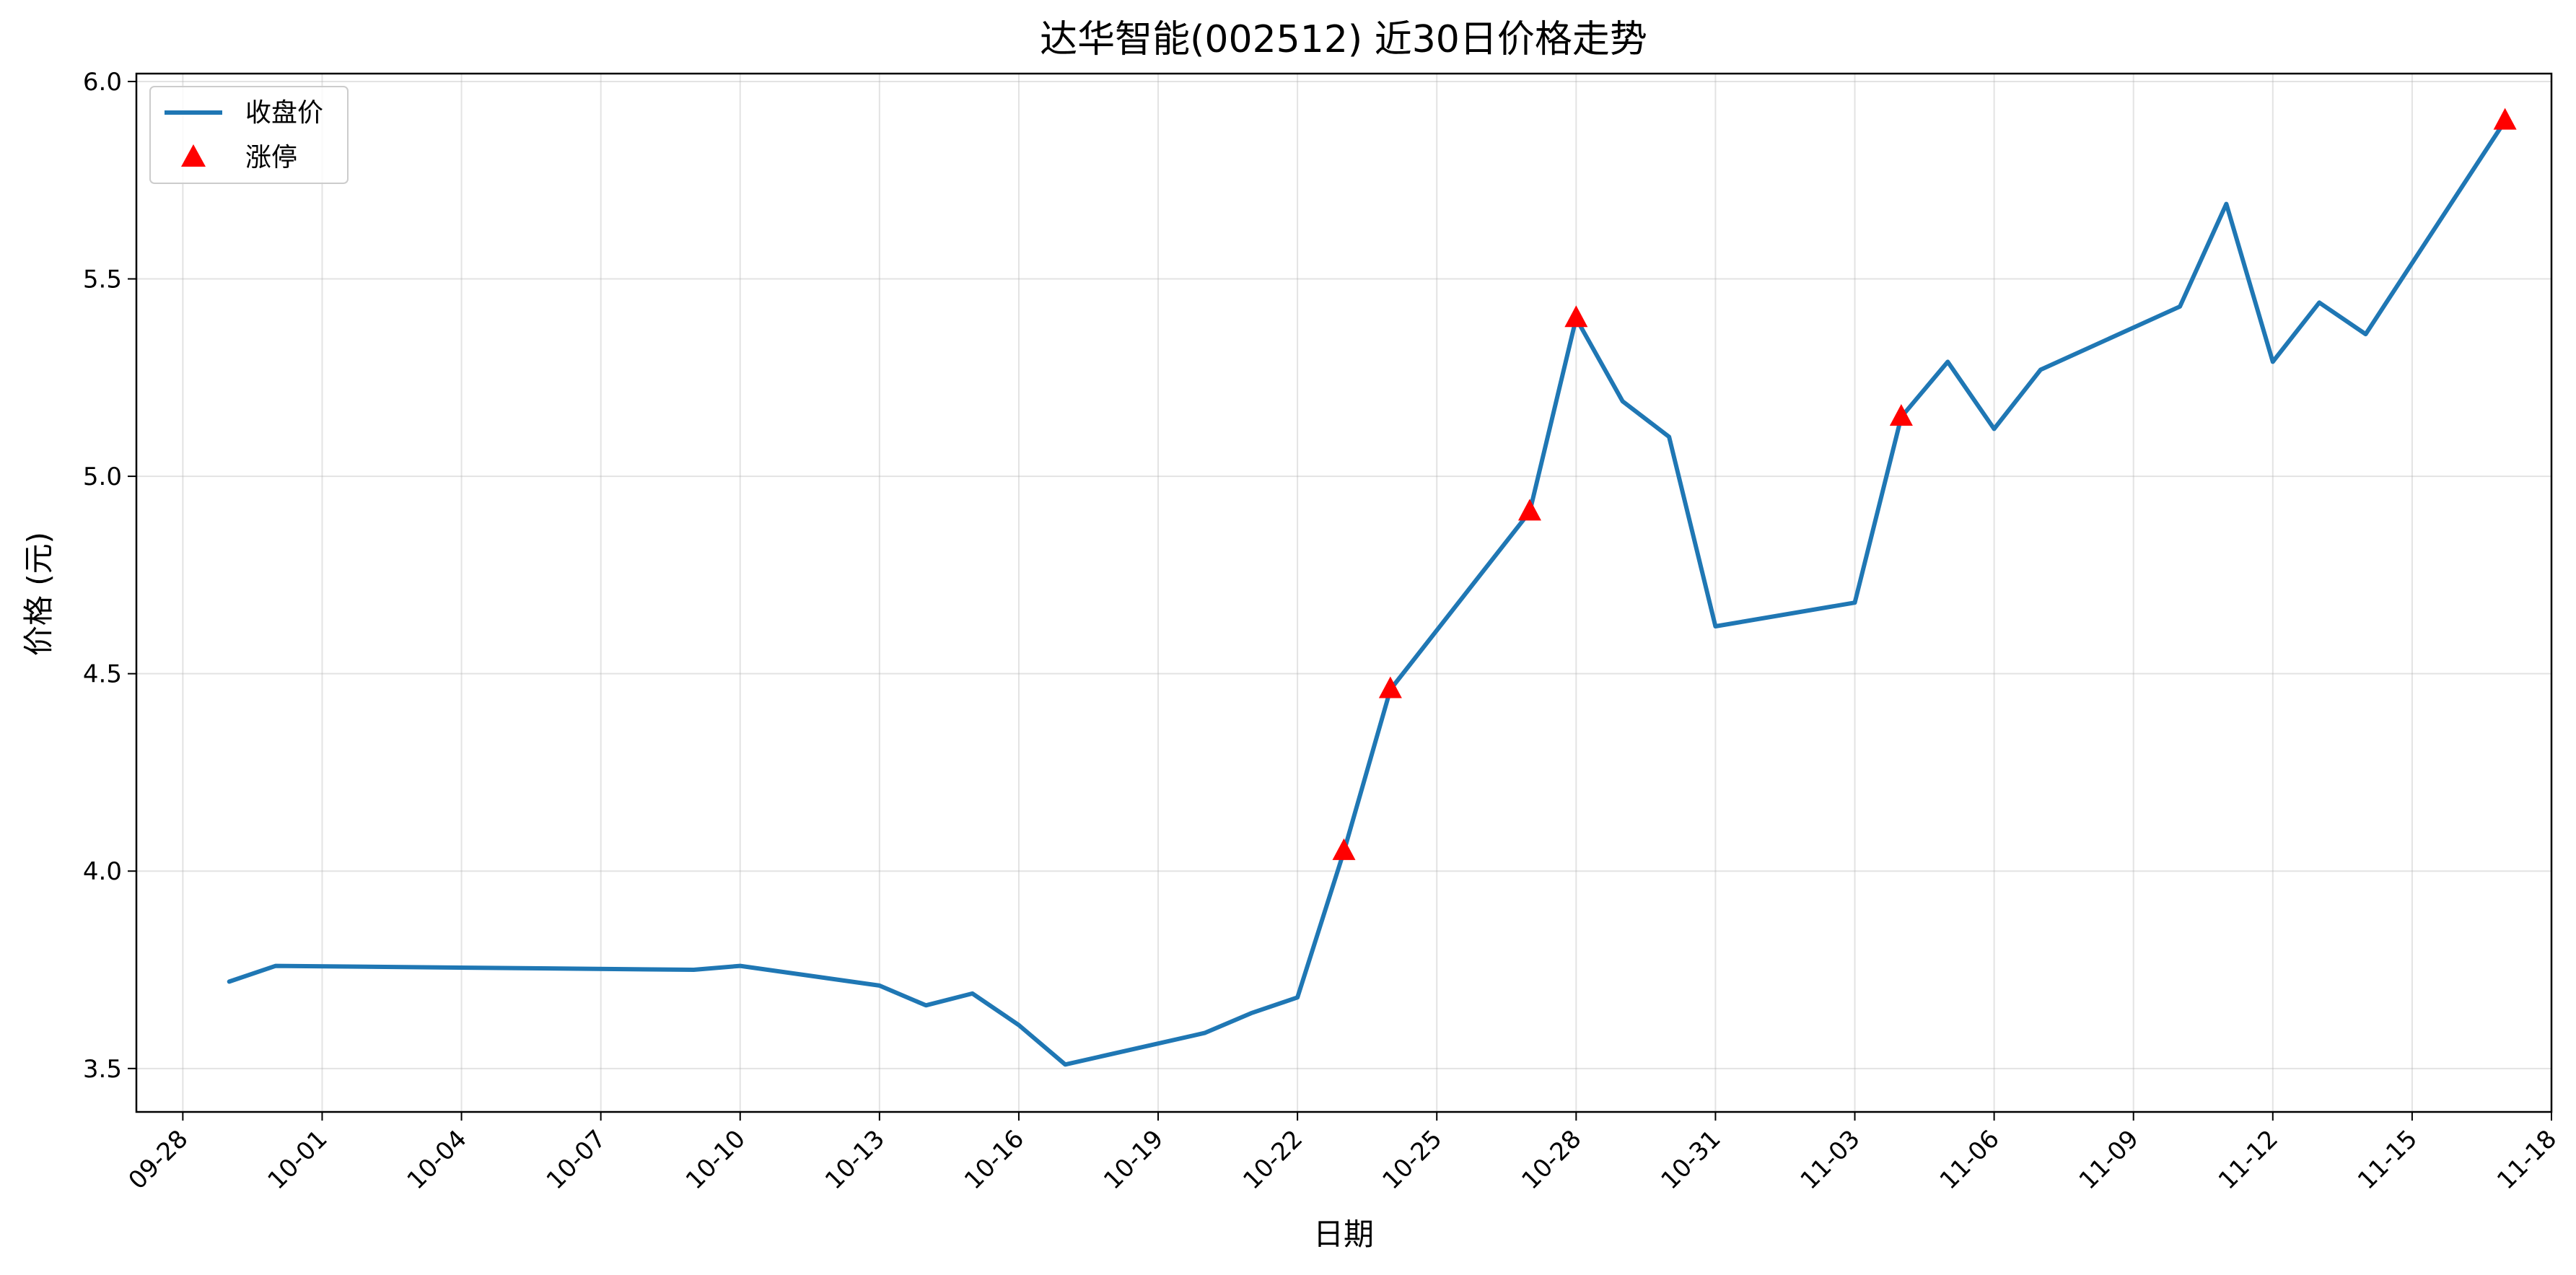  I want to click on y-axis-title: 价格 (元), so click(38, 594).